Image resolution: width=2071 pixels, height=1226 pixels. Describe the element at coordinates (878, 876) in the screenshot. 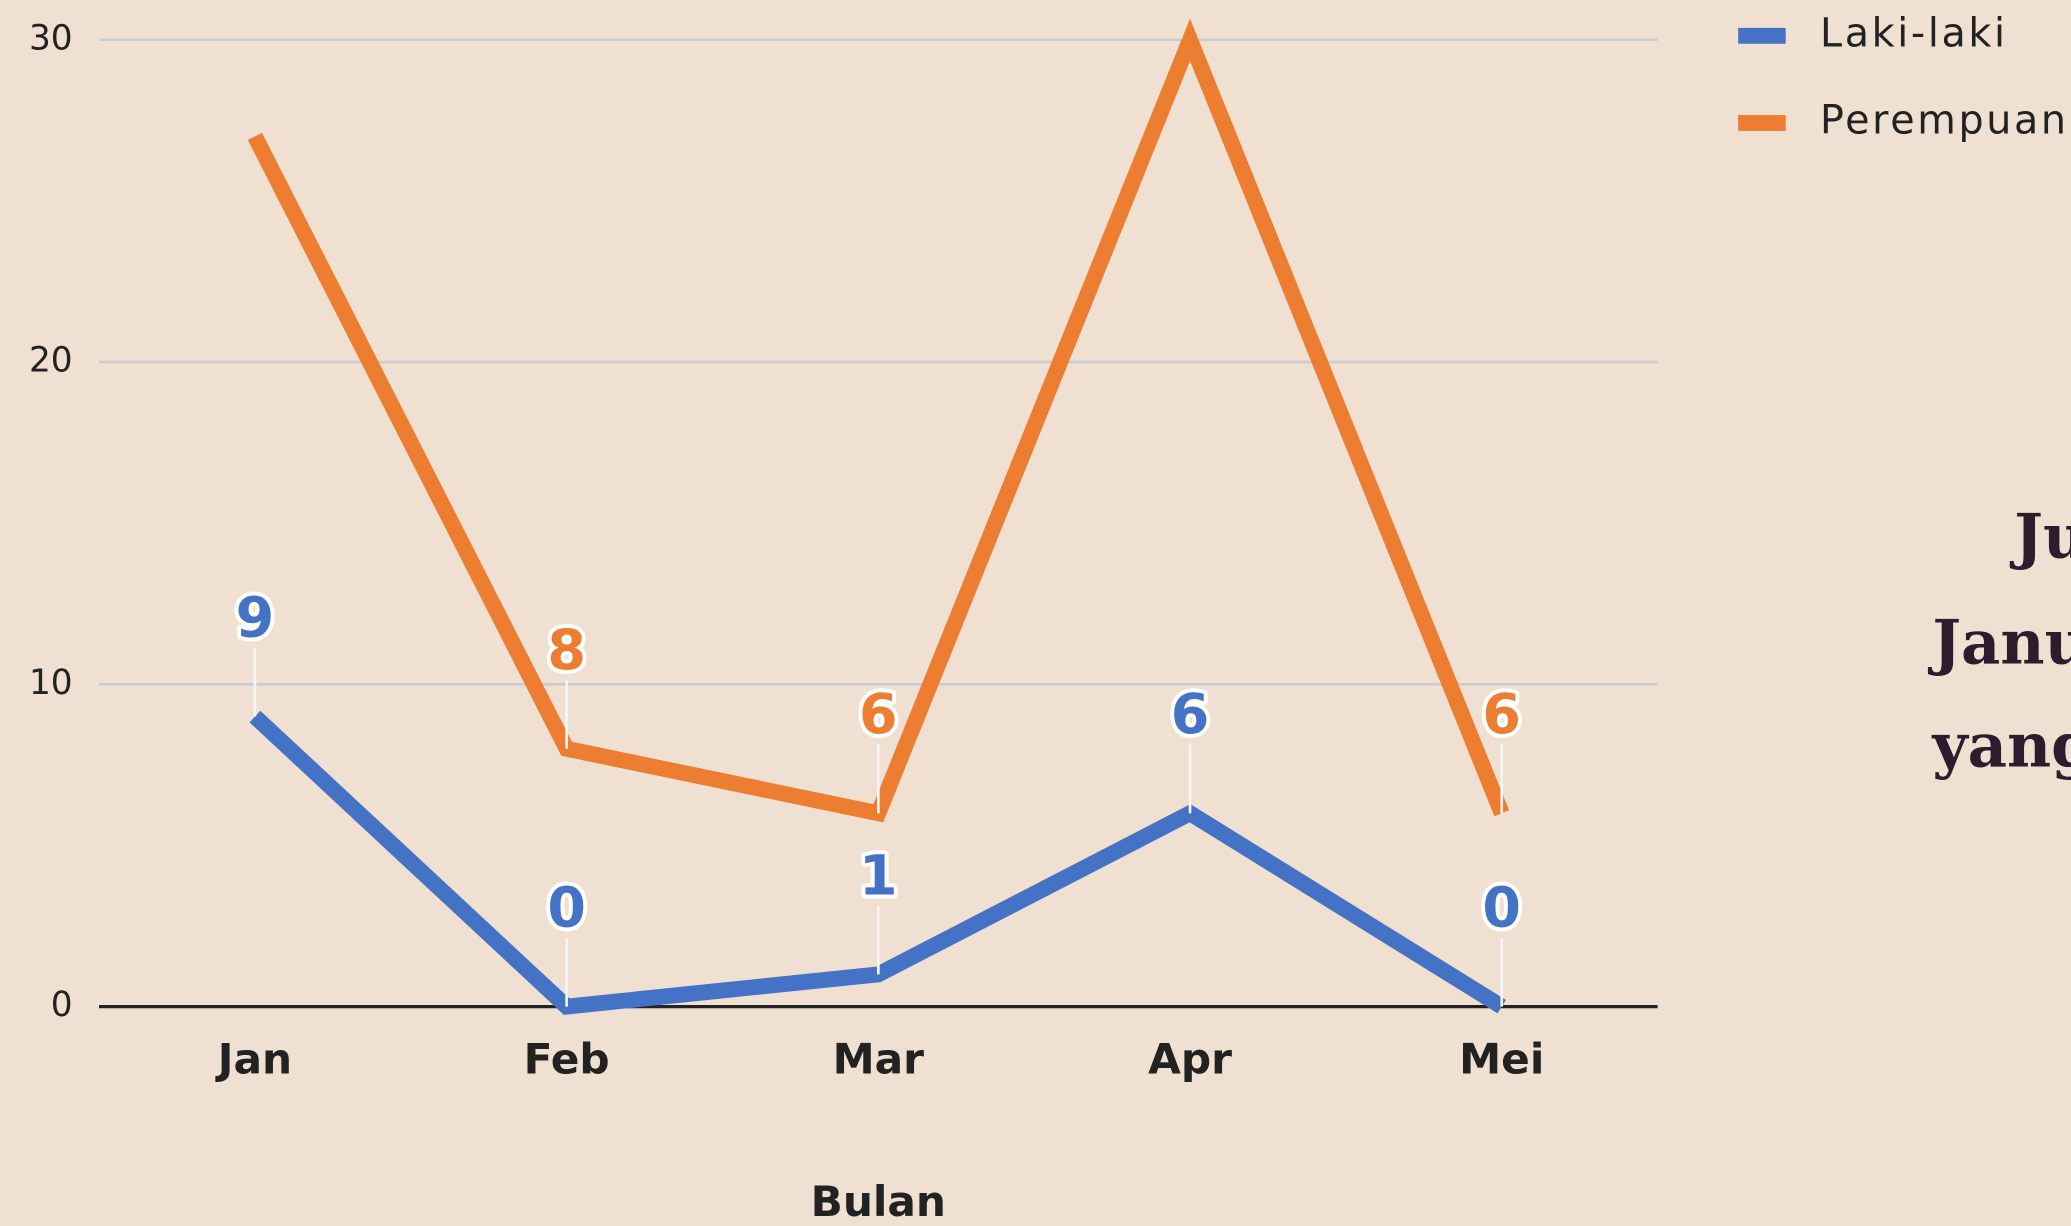

I see `data-label: 1` at that location.